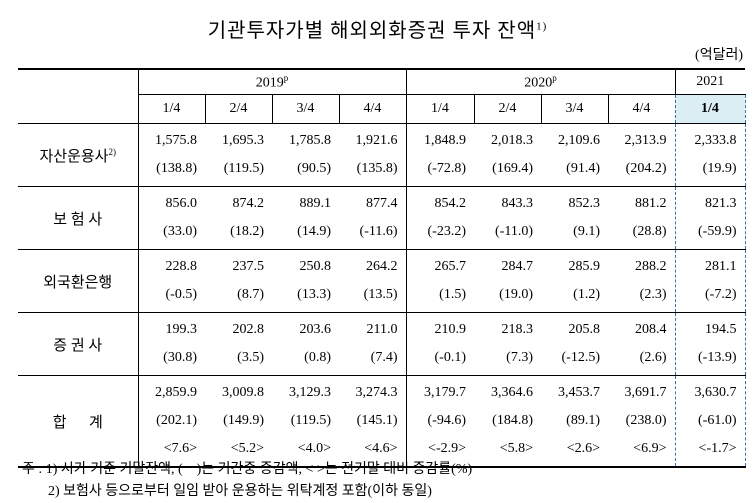  I want to click on row-note: 2), so click(112, 151).